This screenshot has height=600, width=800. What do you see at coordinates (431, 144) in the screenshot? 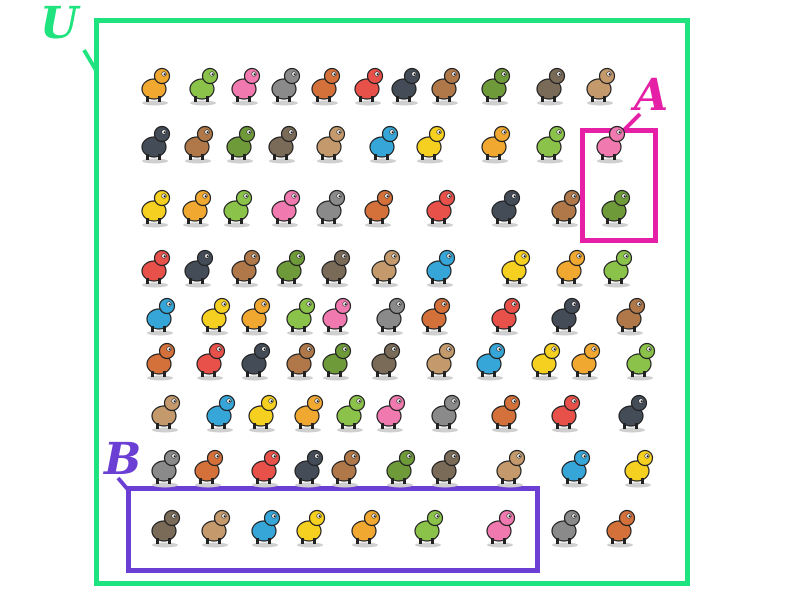
I see `toucan-icon` at bounding box center [431, 144].